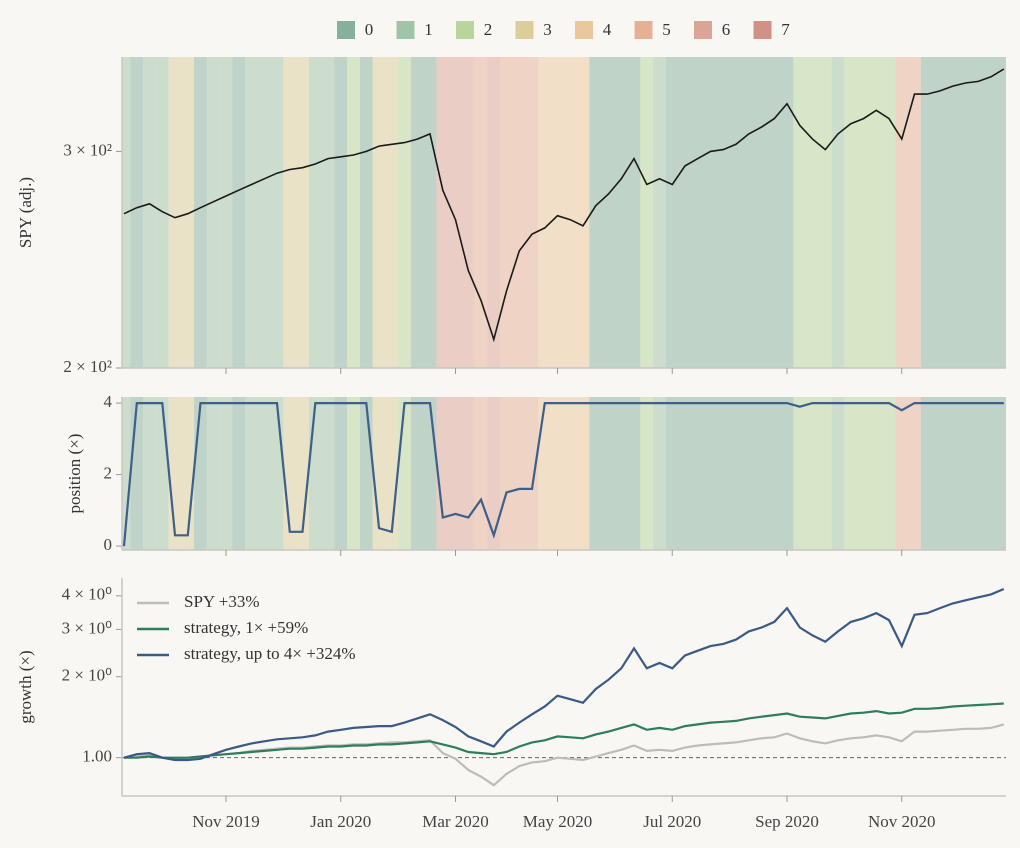 The width and height of the screenshot is (1020, 848). I want to click on legend-label: 6, so click(726, 29).